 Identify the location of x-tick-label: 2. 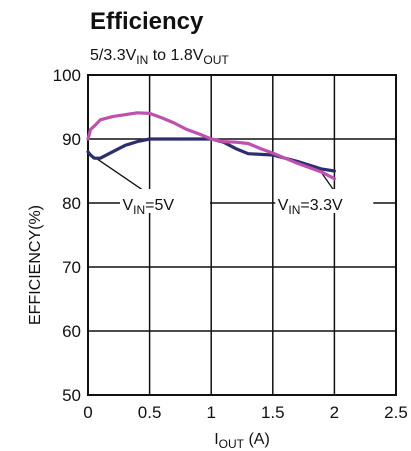
(334, 412).